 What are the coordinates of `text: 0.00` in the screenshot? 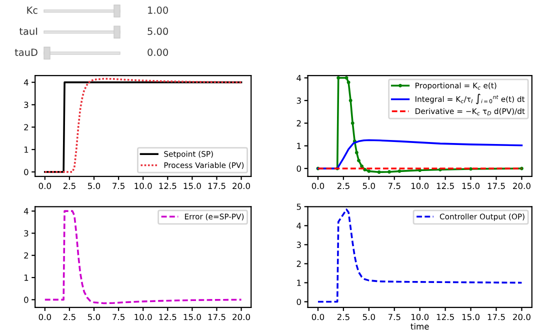 It's located at (158, 52).